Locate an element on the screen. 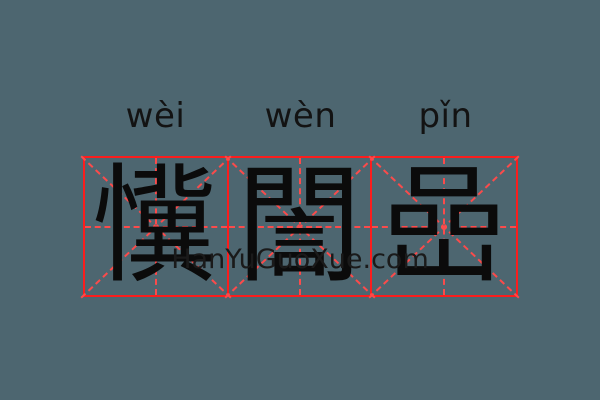  grid-cell-3: 嵒 is located at coordinates (444, 226).